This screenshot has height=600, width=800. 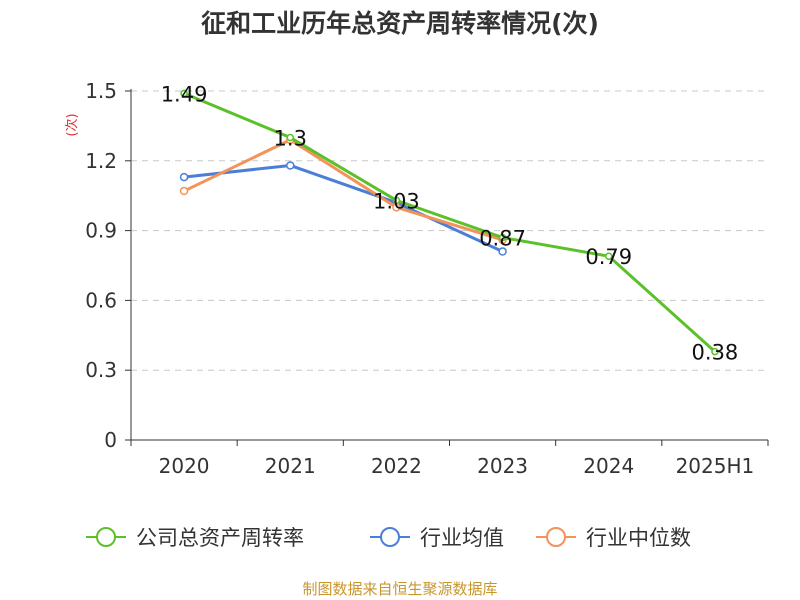 What do you see at coordinates (400, 23) in the screenshot?
I see `chart-title: 征和工业历年总资产周转率情况(次)` at bounding box center [400, 23].